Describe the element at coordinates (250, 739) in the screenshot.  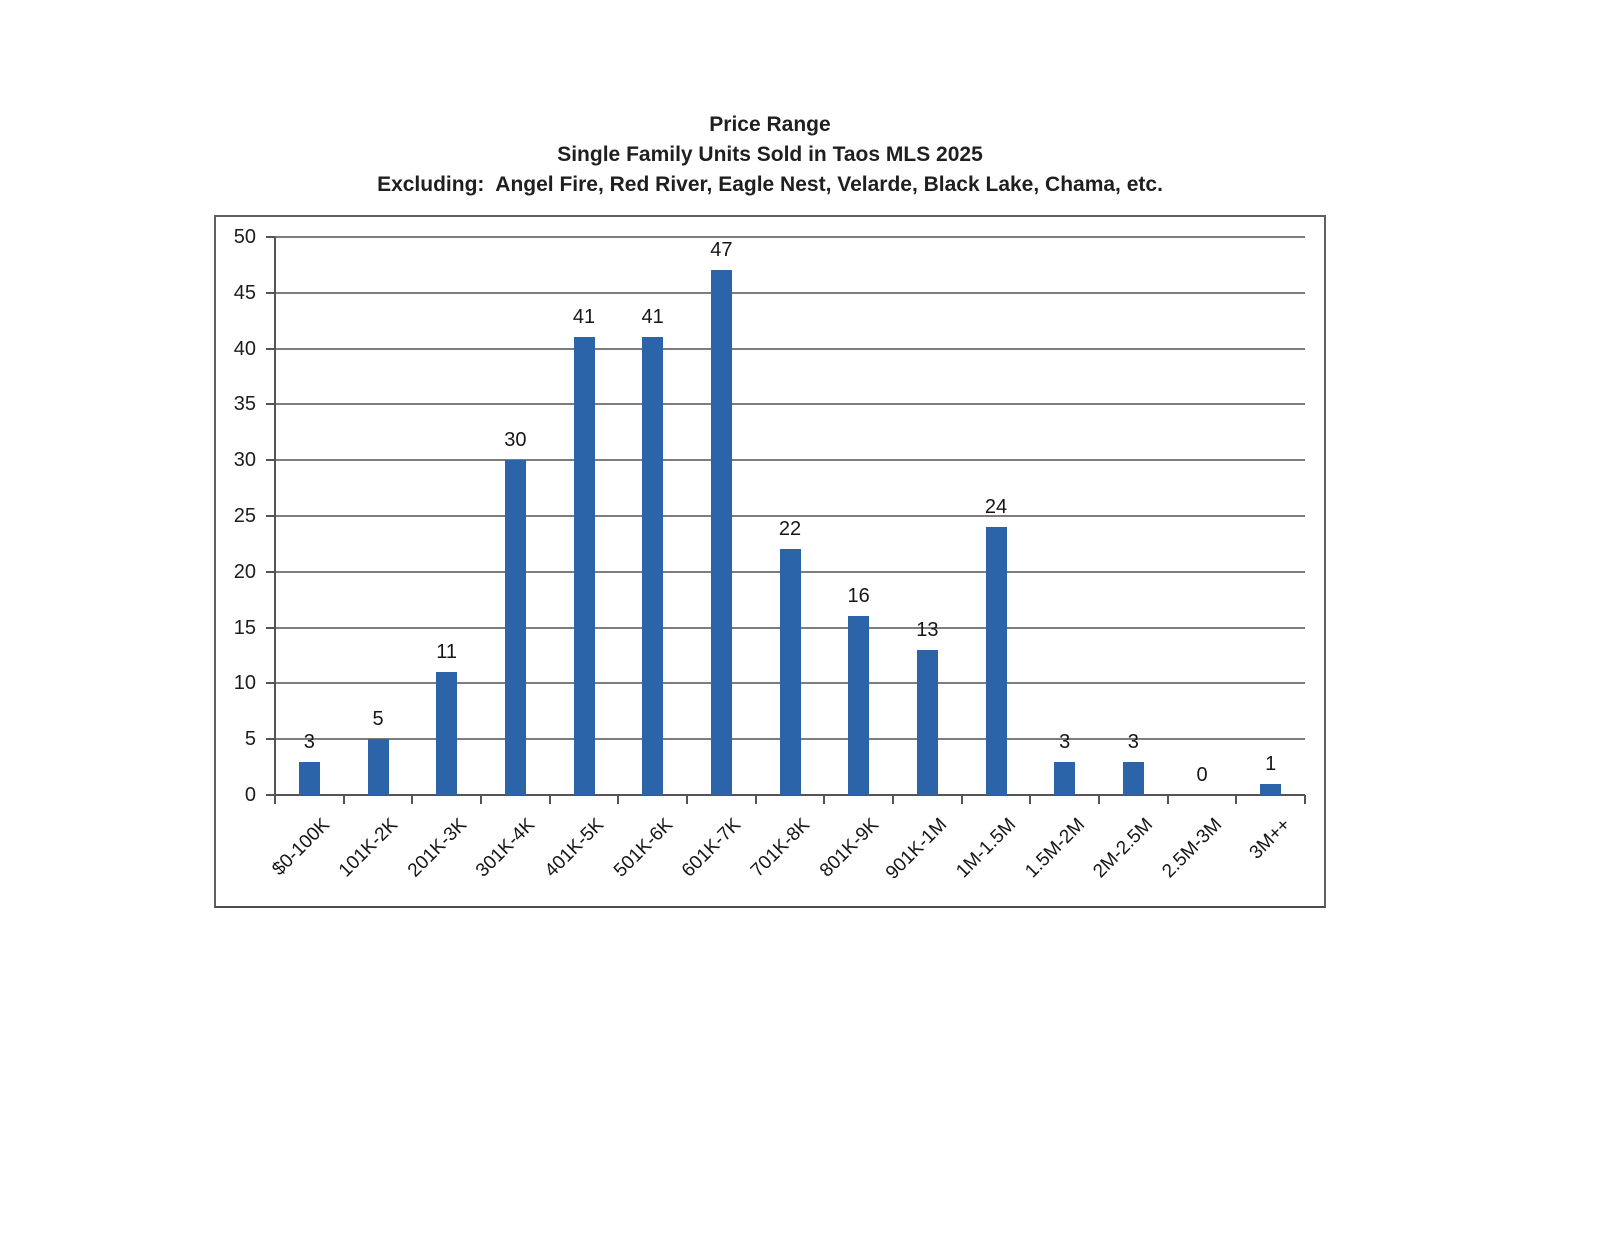
I see `y-axis-label: 5` at that location.